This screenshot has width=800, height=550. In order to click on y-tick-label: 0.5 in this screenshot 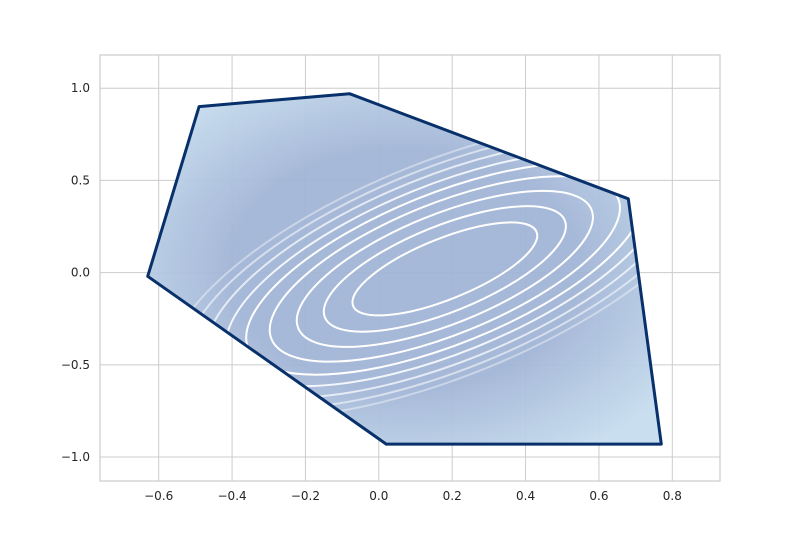, I will do `click(80, 180)`.